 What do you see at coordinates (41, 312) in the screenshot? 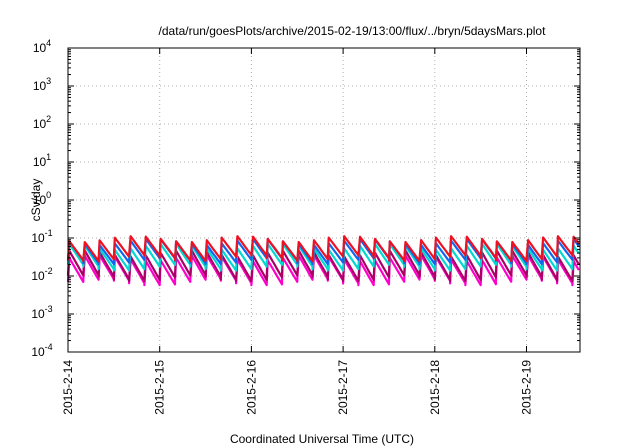
I see `y-tick-label: 10⁻³` at bounding box center [41, 312].